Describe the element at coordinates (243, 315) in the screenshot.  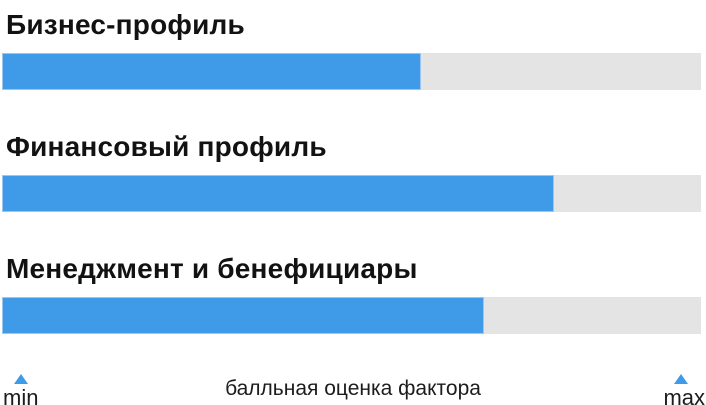
I see `score-bar-management` at that location.